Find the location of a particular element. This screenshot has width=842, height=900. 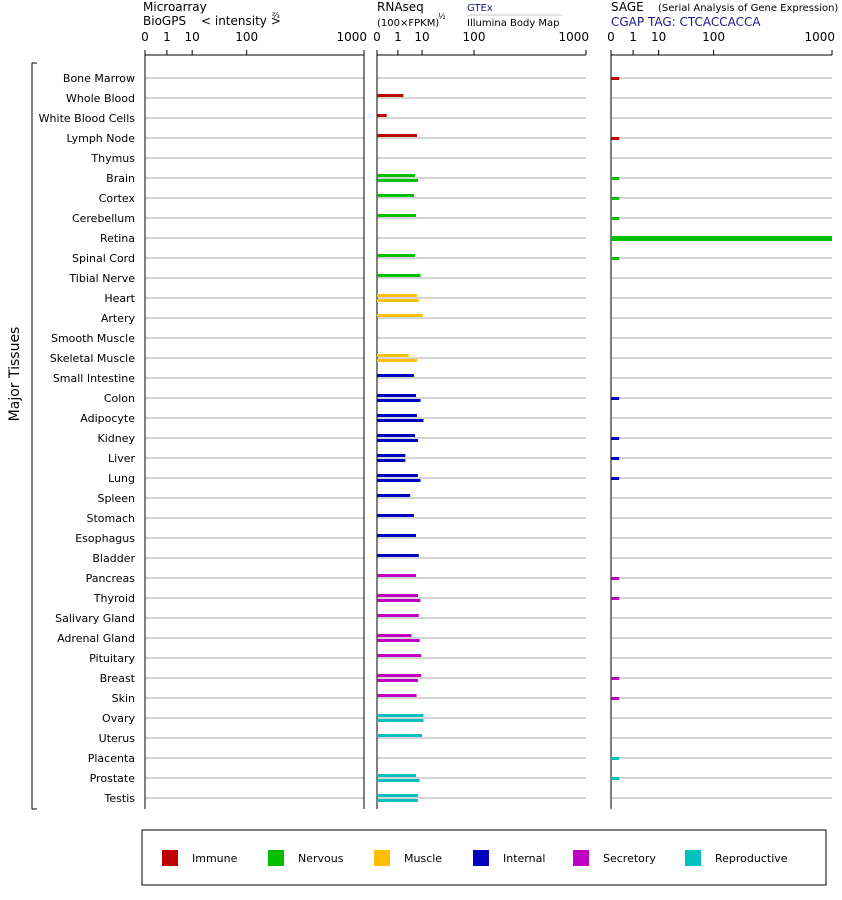

legend-swatch-reproductive is located at coordinates (693, 858).